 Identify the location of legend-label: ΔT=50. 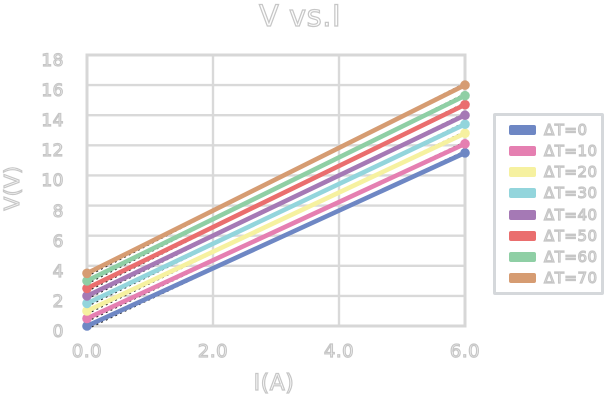
(570, 235).